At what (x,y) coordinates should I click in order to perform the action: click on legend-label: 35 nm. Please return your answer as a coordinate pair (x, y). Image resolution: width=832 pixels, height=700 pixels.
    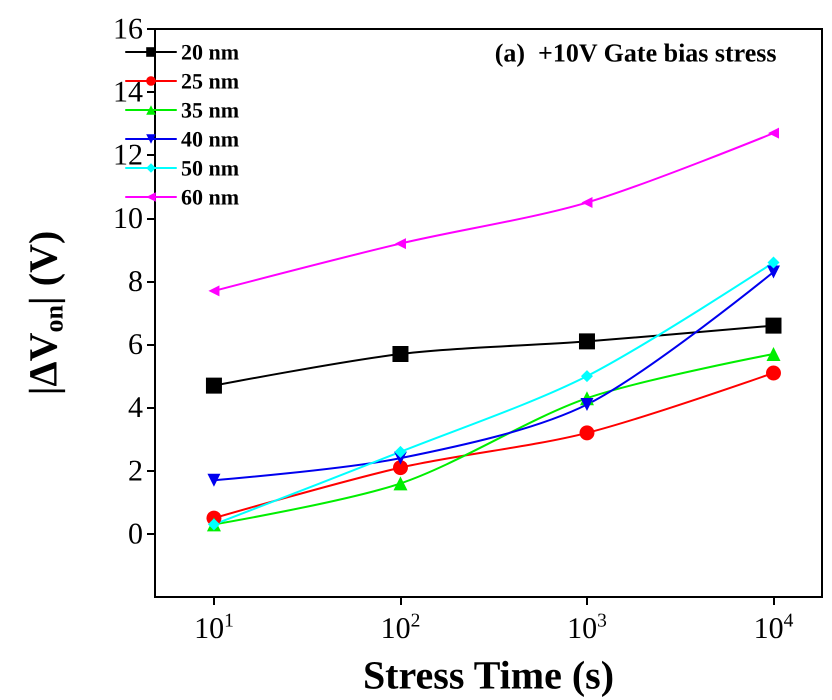
    Looking at the image, I should click on (210, 110).